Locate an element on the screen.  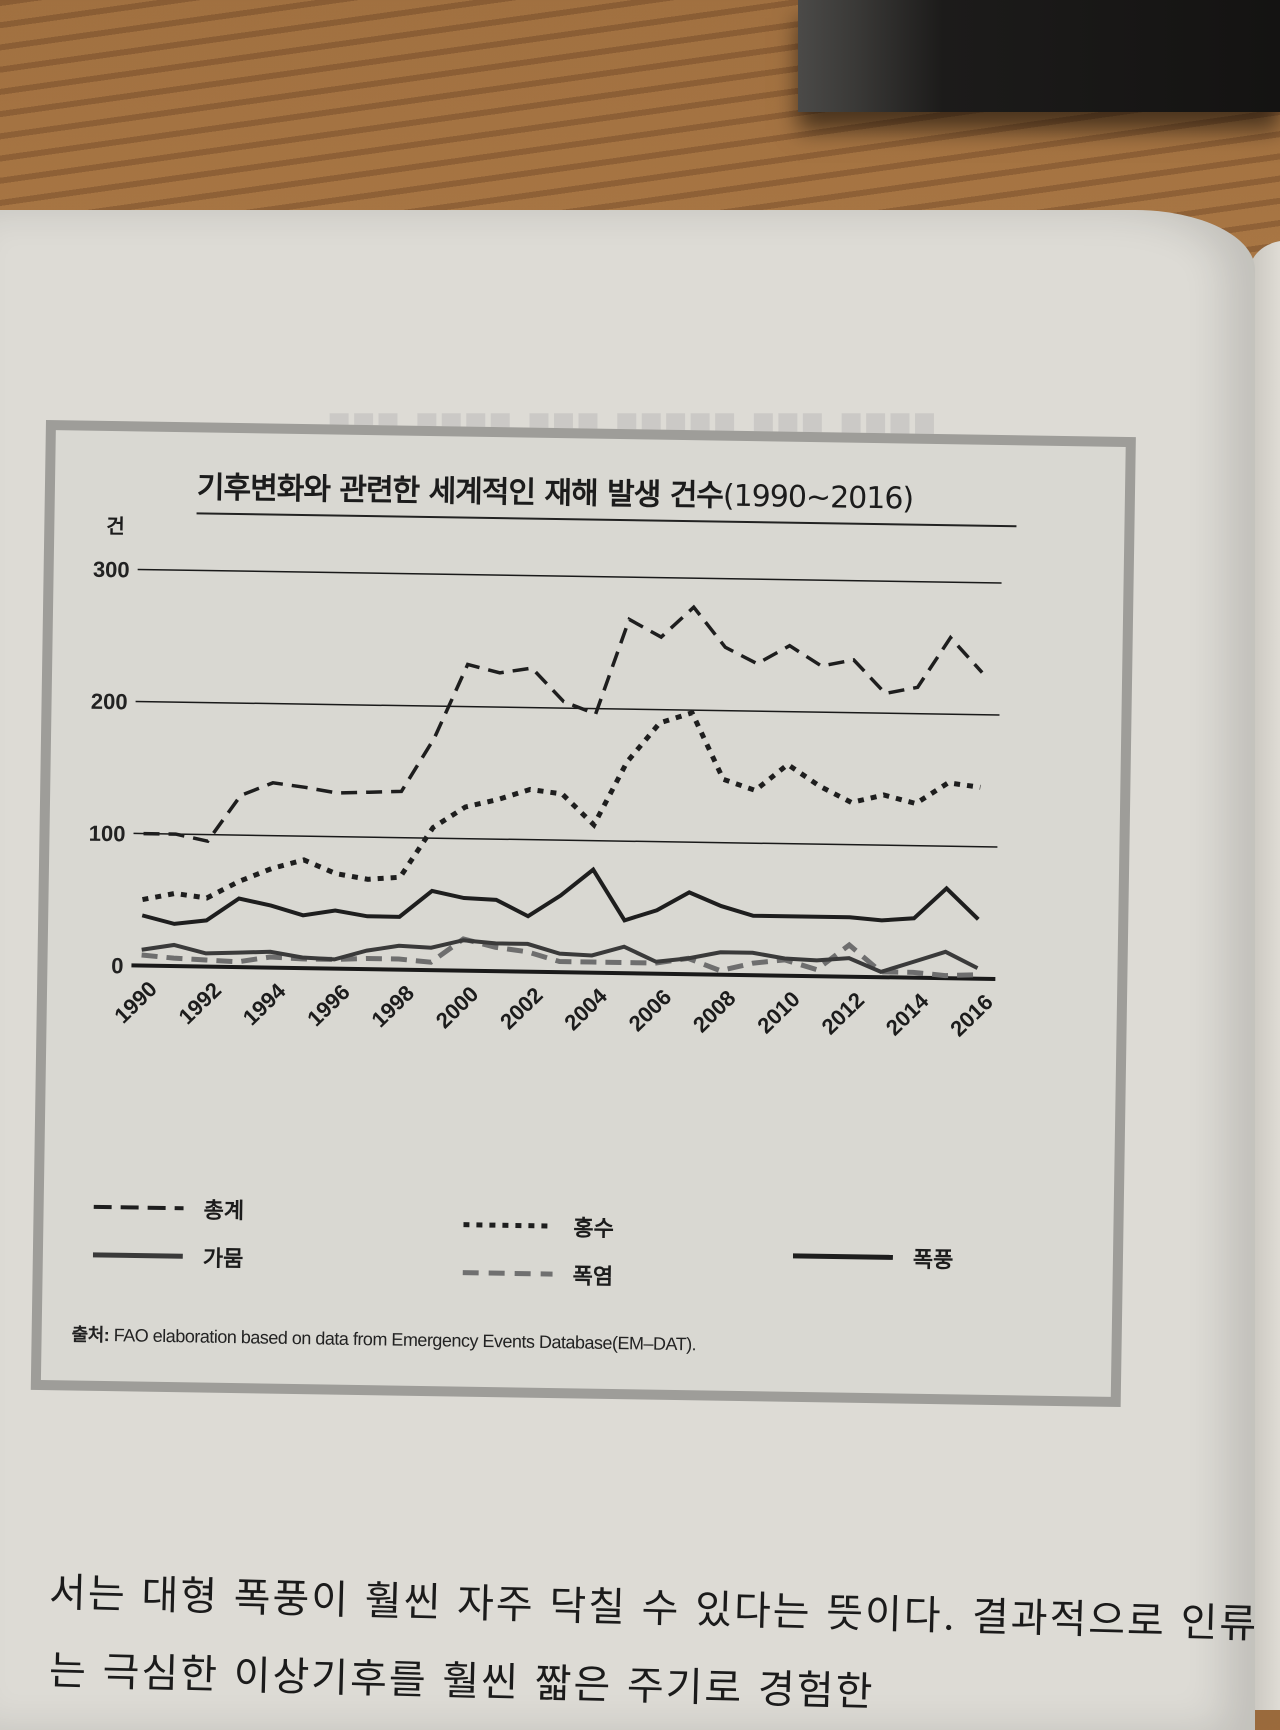
x-tick-label: 1994 is located at coordinates (264, 1004).